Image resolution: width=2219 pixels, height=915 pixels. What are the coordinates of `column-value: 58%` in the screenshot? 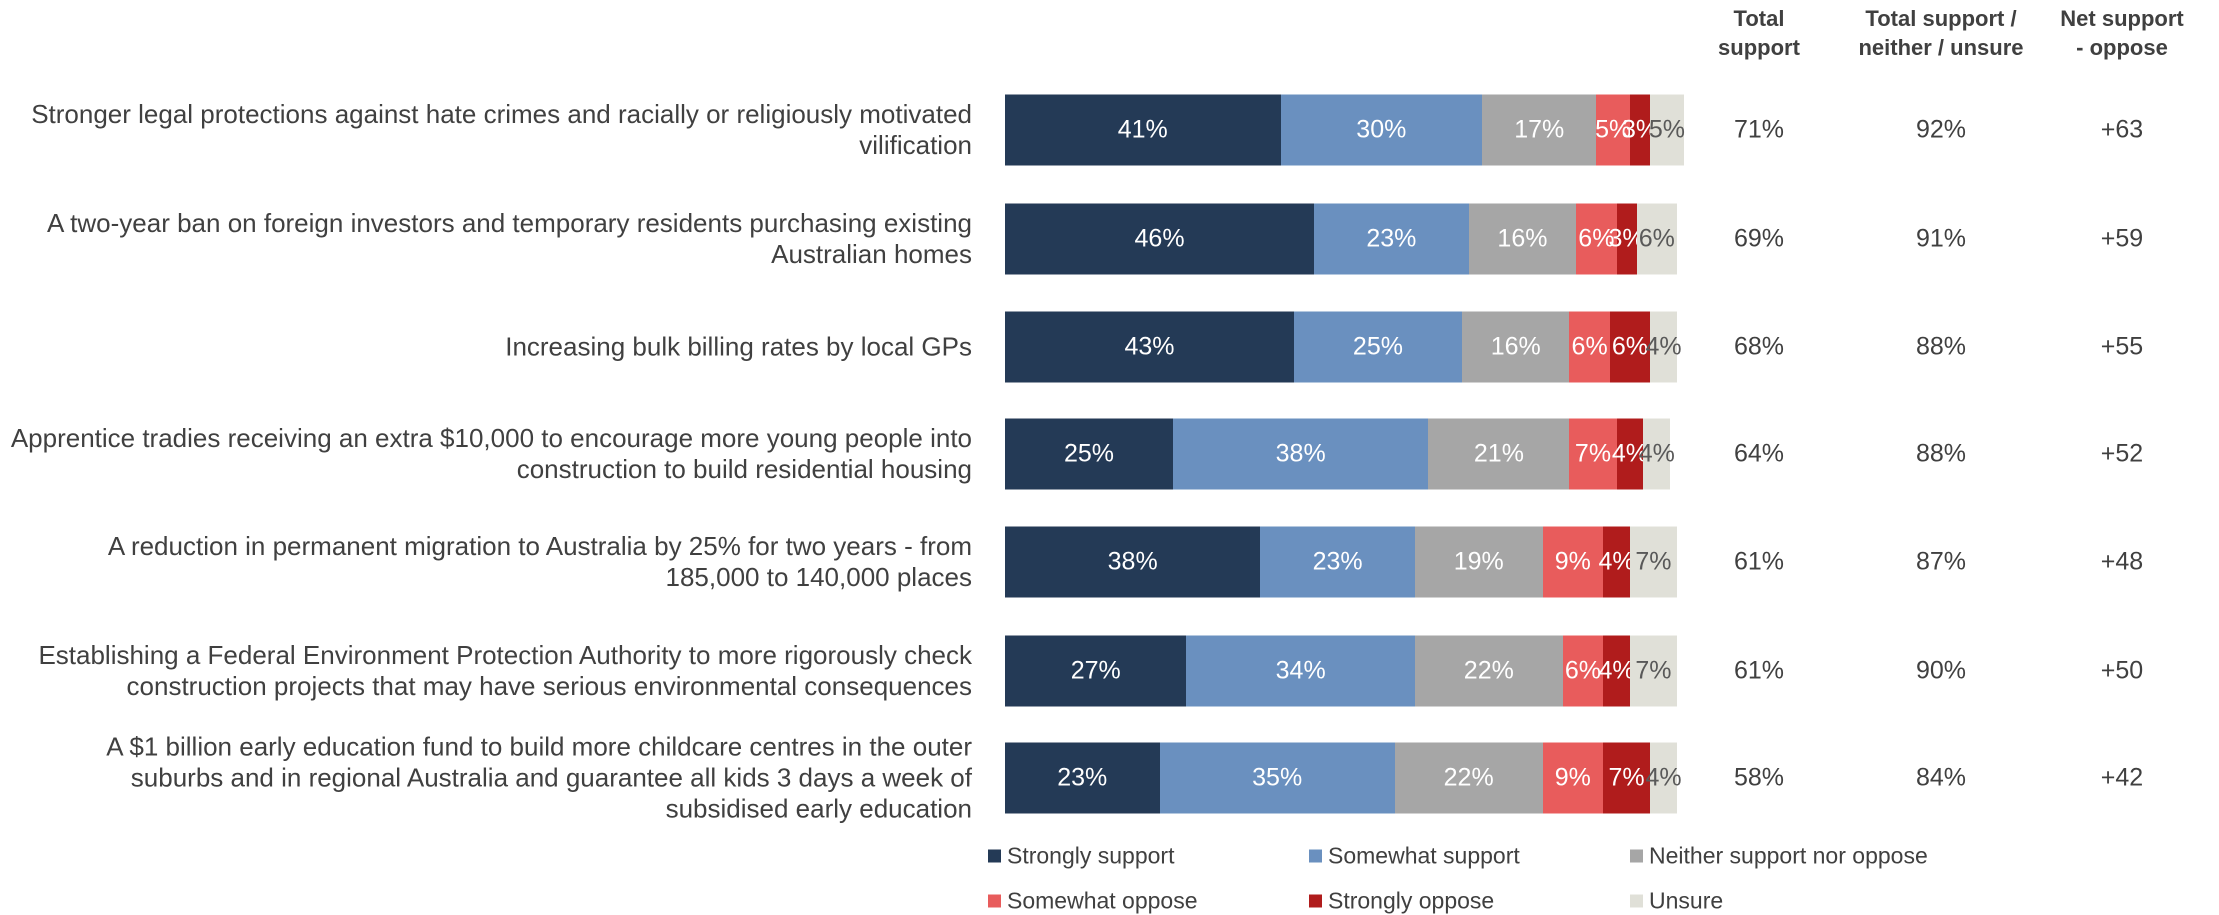 It's located at (1759, 777).